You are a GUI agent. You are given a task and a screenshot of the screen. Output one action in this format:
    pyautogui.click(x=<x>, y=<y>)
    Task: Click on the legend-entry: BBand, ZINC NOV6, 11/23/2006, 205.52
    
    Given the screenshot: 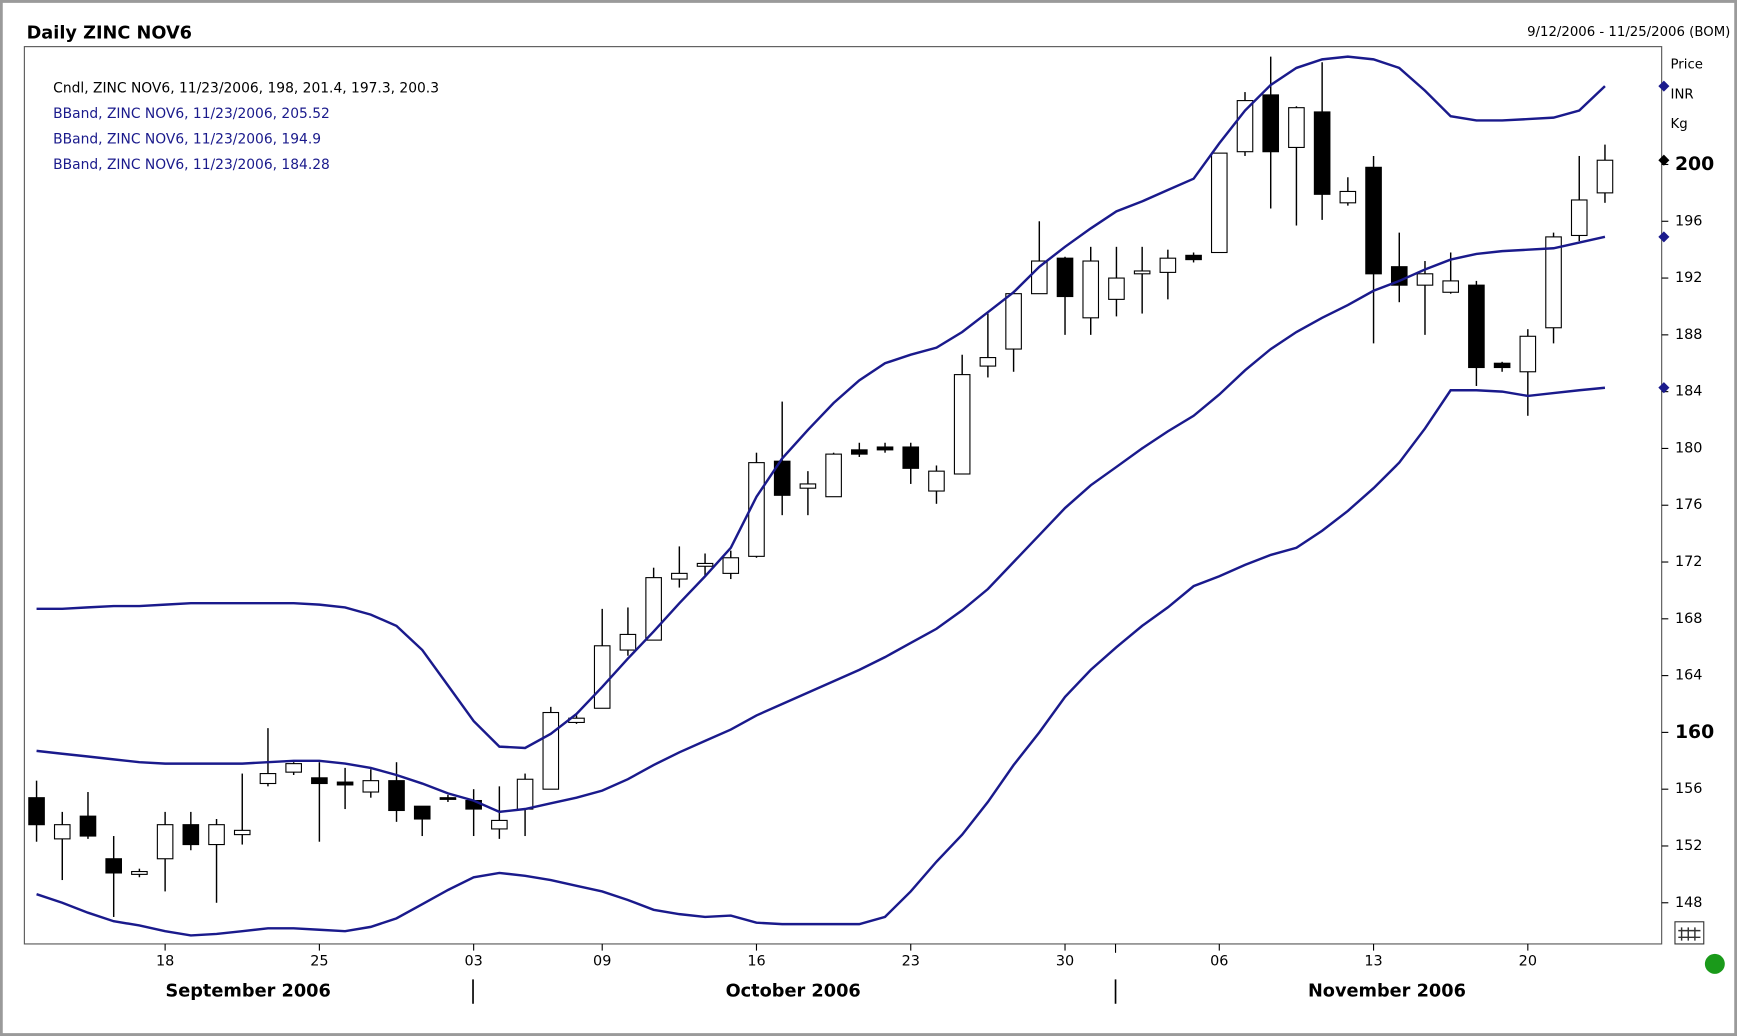 What is the action you would take?
    pyautogui.click(x=191, y=114)
    